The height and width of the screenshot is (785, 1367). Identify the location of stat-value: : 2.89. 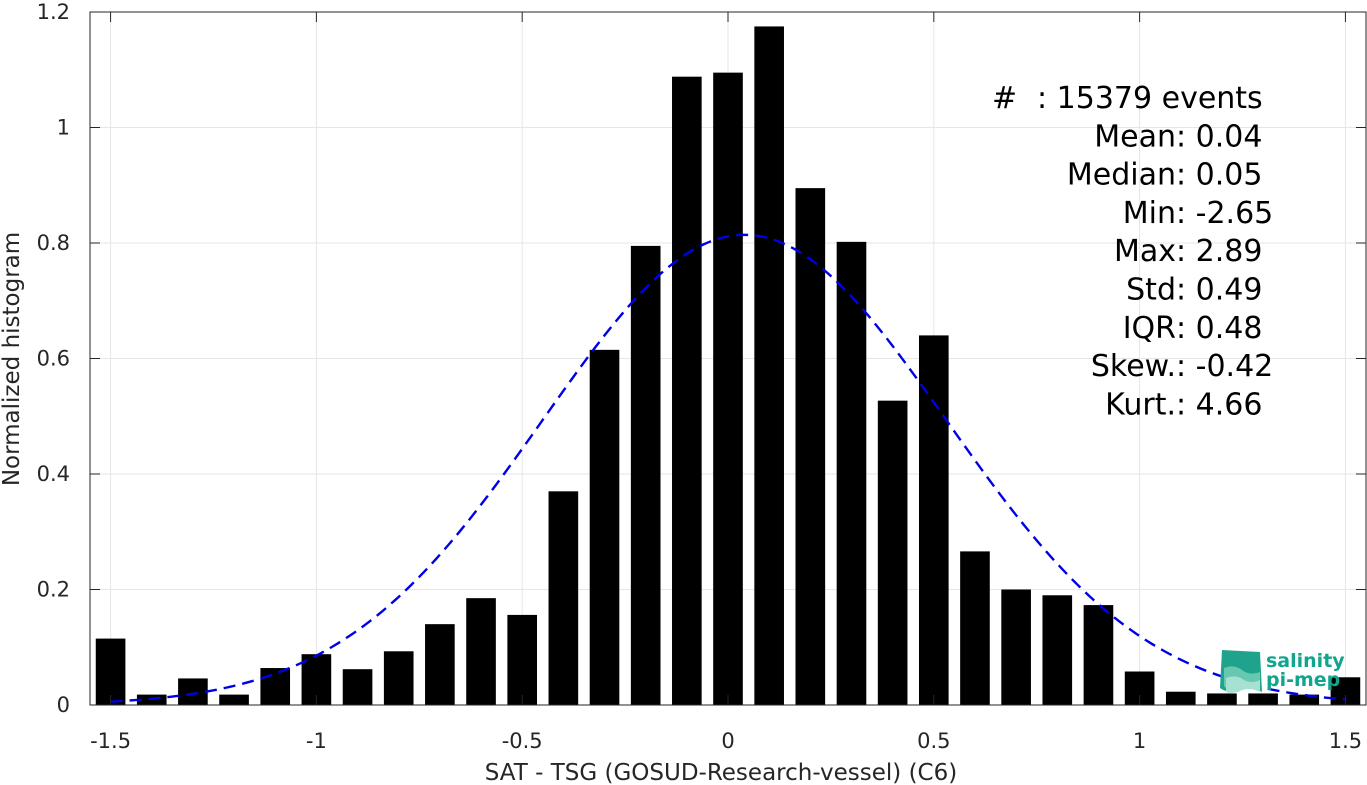
(1219, 251).